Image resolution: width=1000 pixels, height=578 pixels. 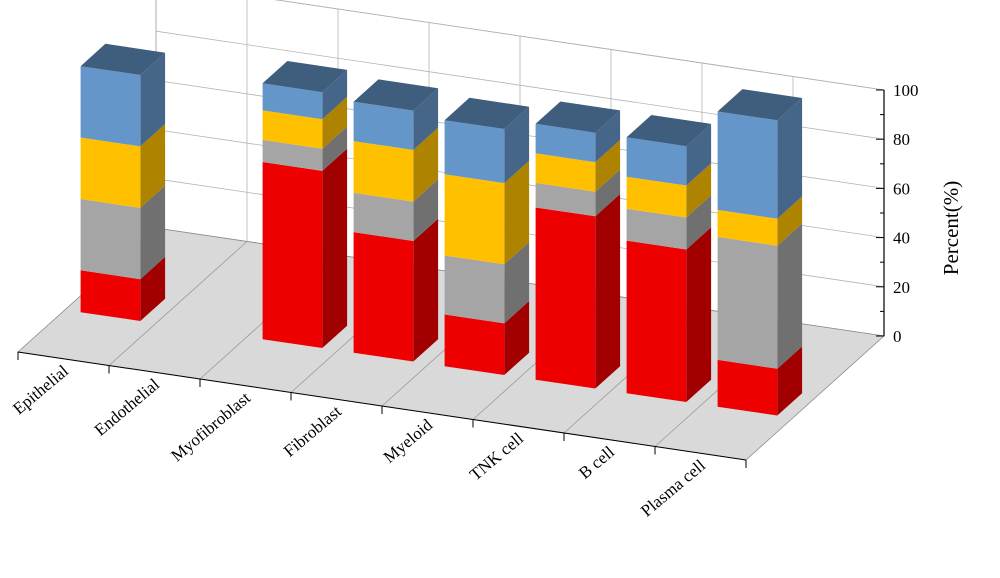 I want to click on bar-fibroblast, so click(x=396, y=220).